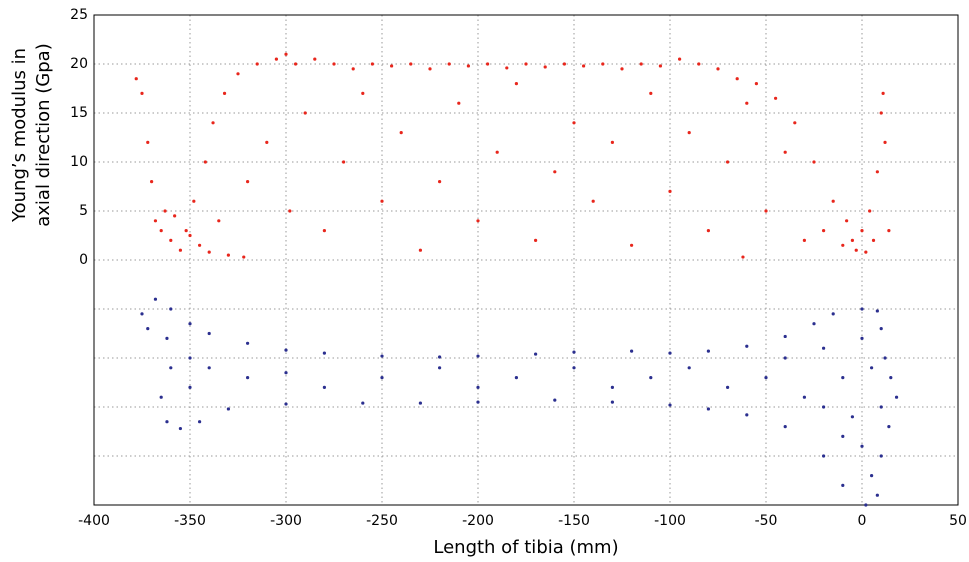  I want to click on x-tick-label: -50, so click(766, 521).